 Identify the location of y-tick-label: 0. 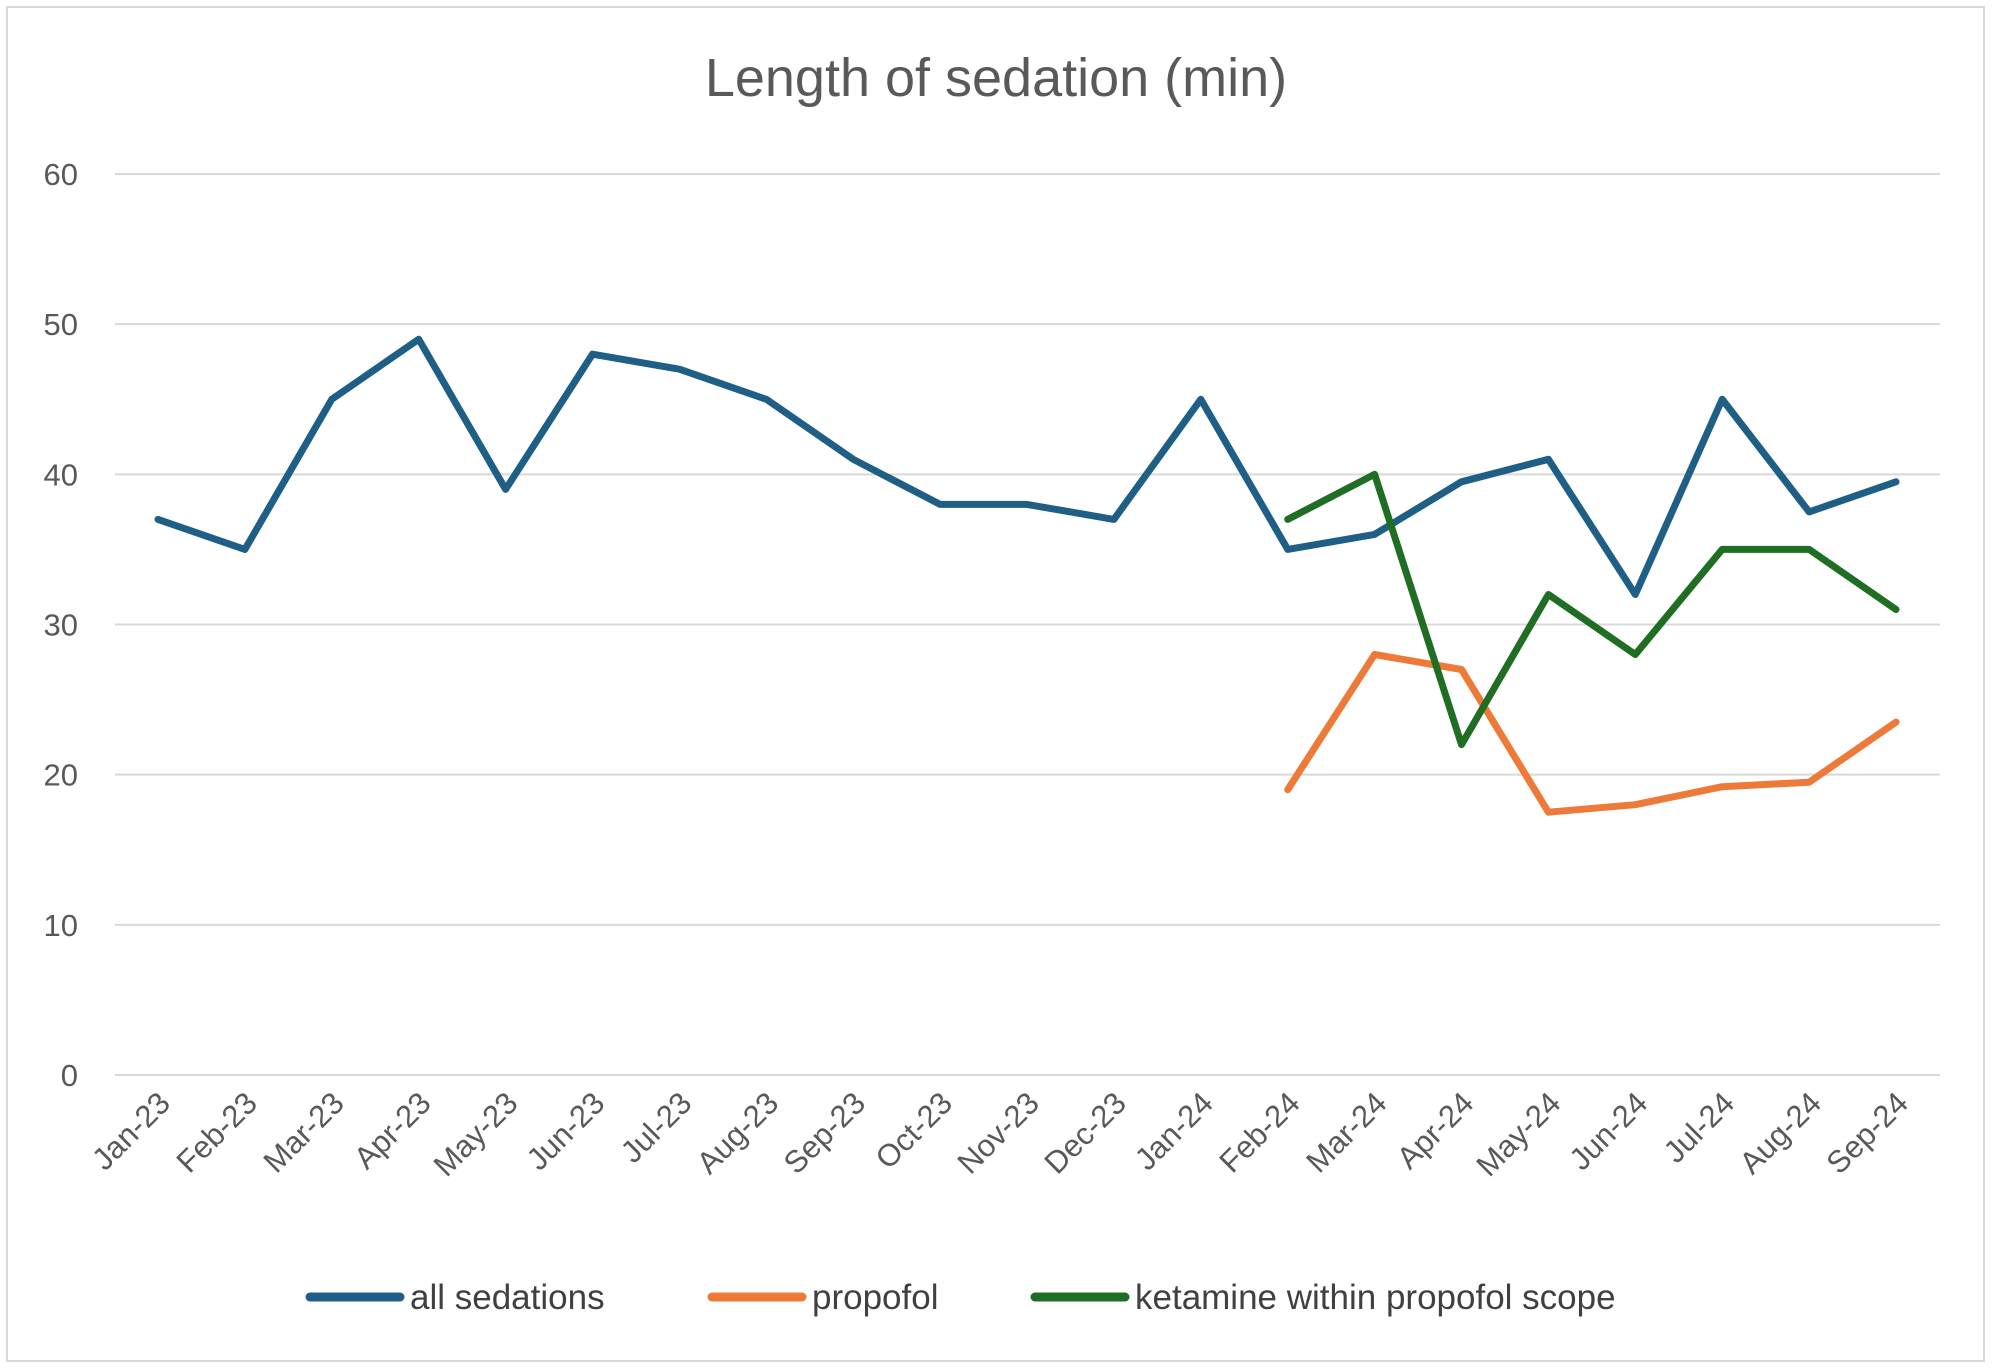
(69, 1075).